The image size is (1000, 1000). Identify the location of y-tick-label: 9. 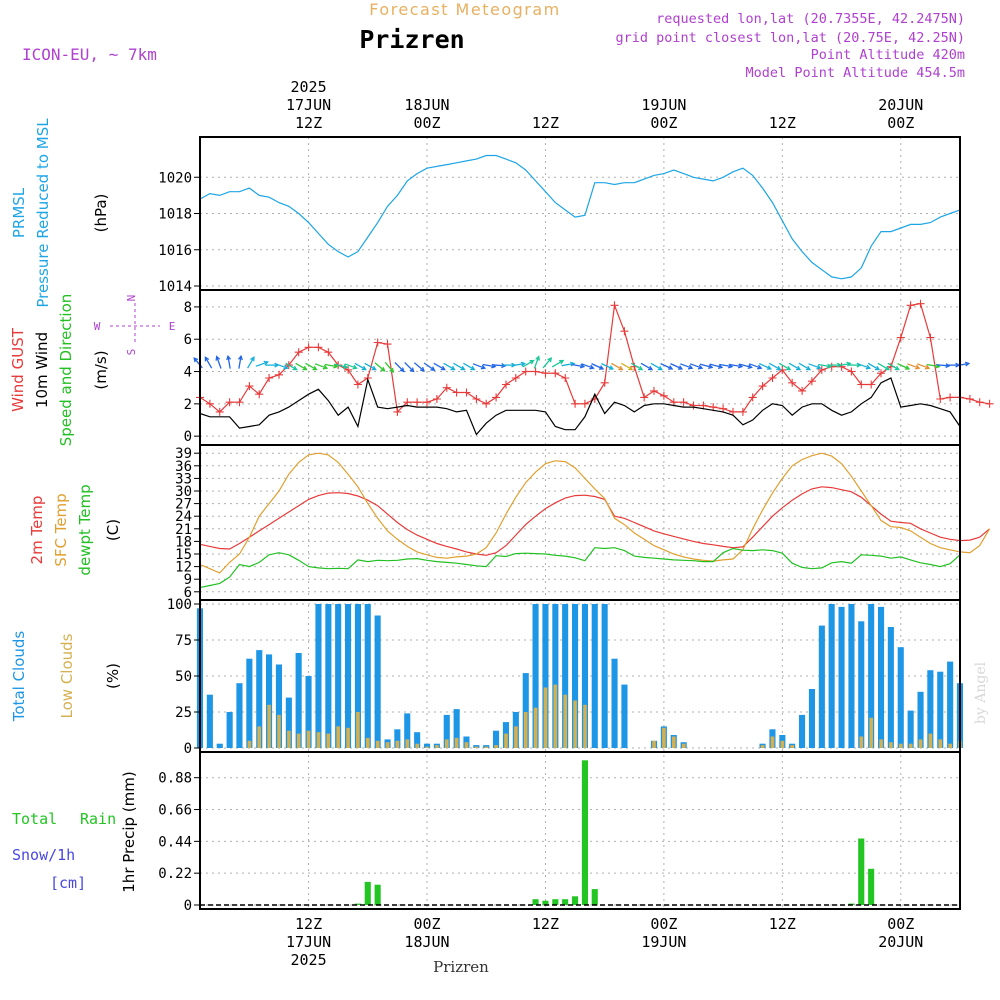
(188, 580).